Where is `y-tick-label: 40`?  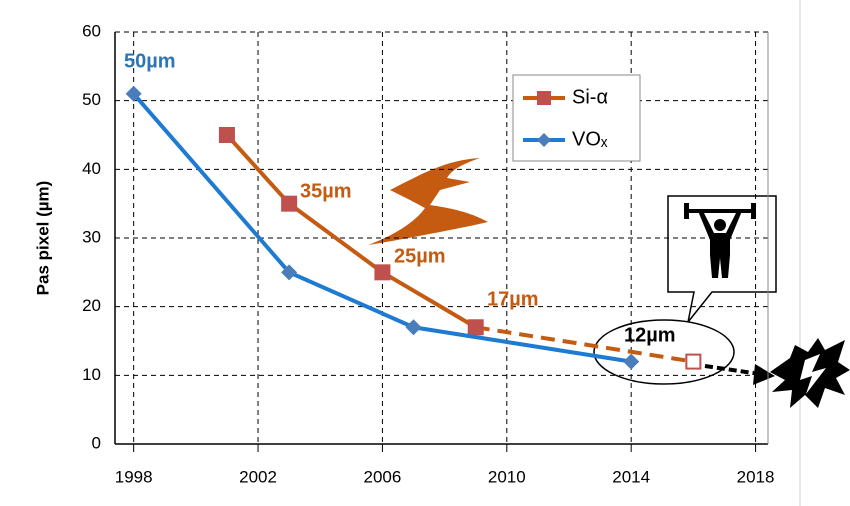 y-tick-label: 40 is located at coordinates (91, 168).